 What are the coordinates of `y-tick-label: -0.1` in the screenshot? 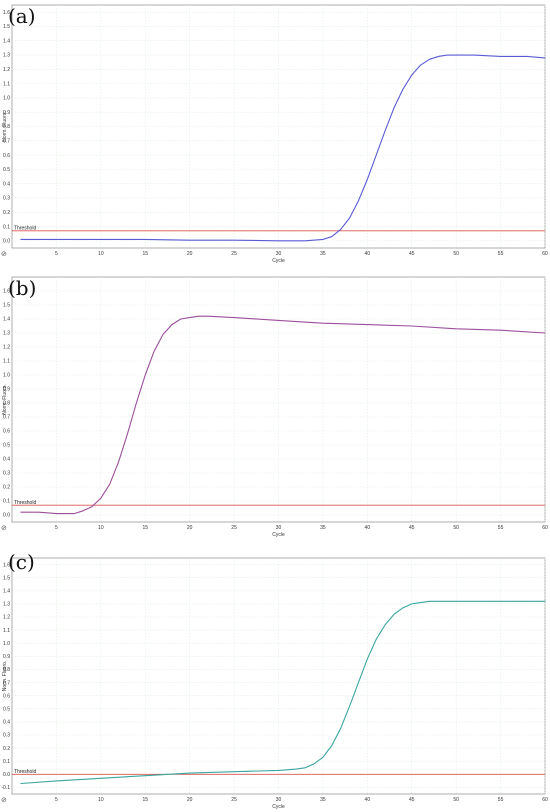 It's located at (5, 788).